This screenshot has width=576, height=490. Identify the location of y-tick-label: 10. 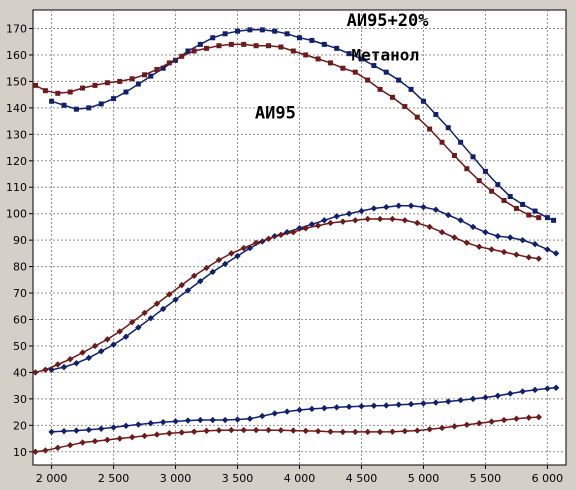
(20, 452).